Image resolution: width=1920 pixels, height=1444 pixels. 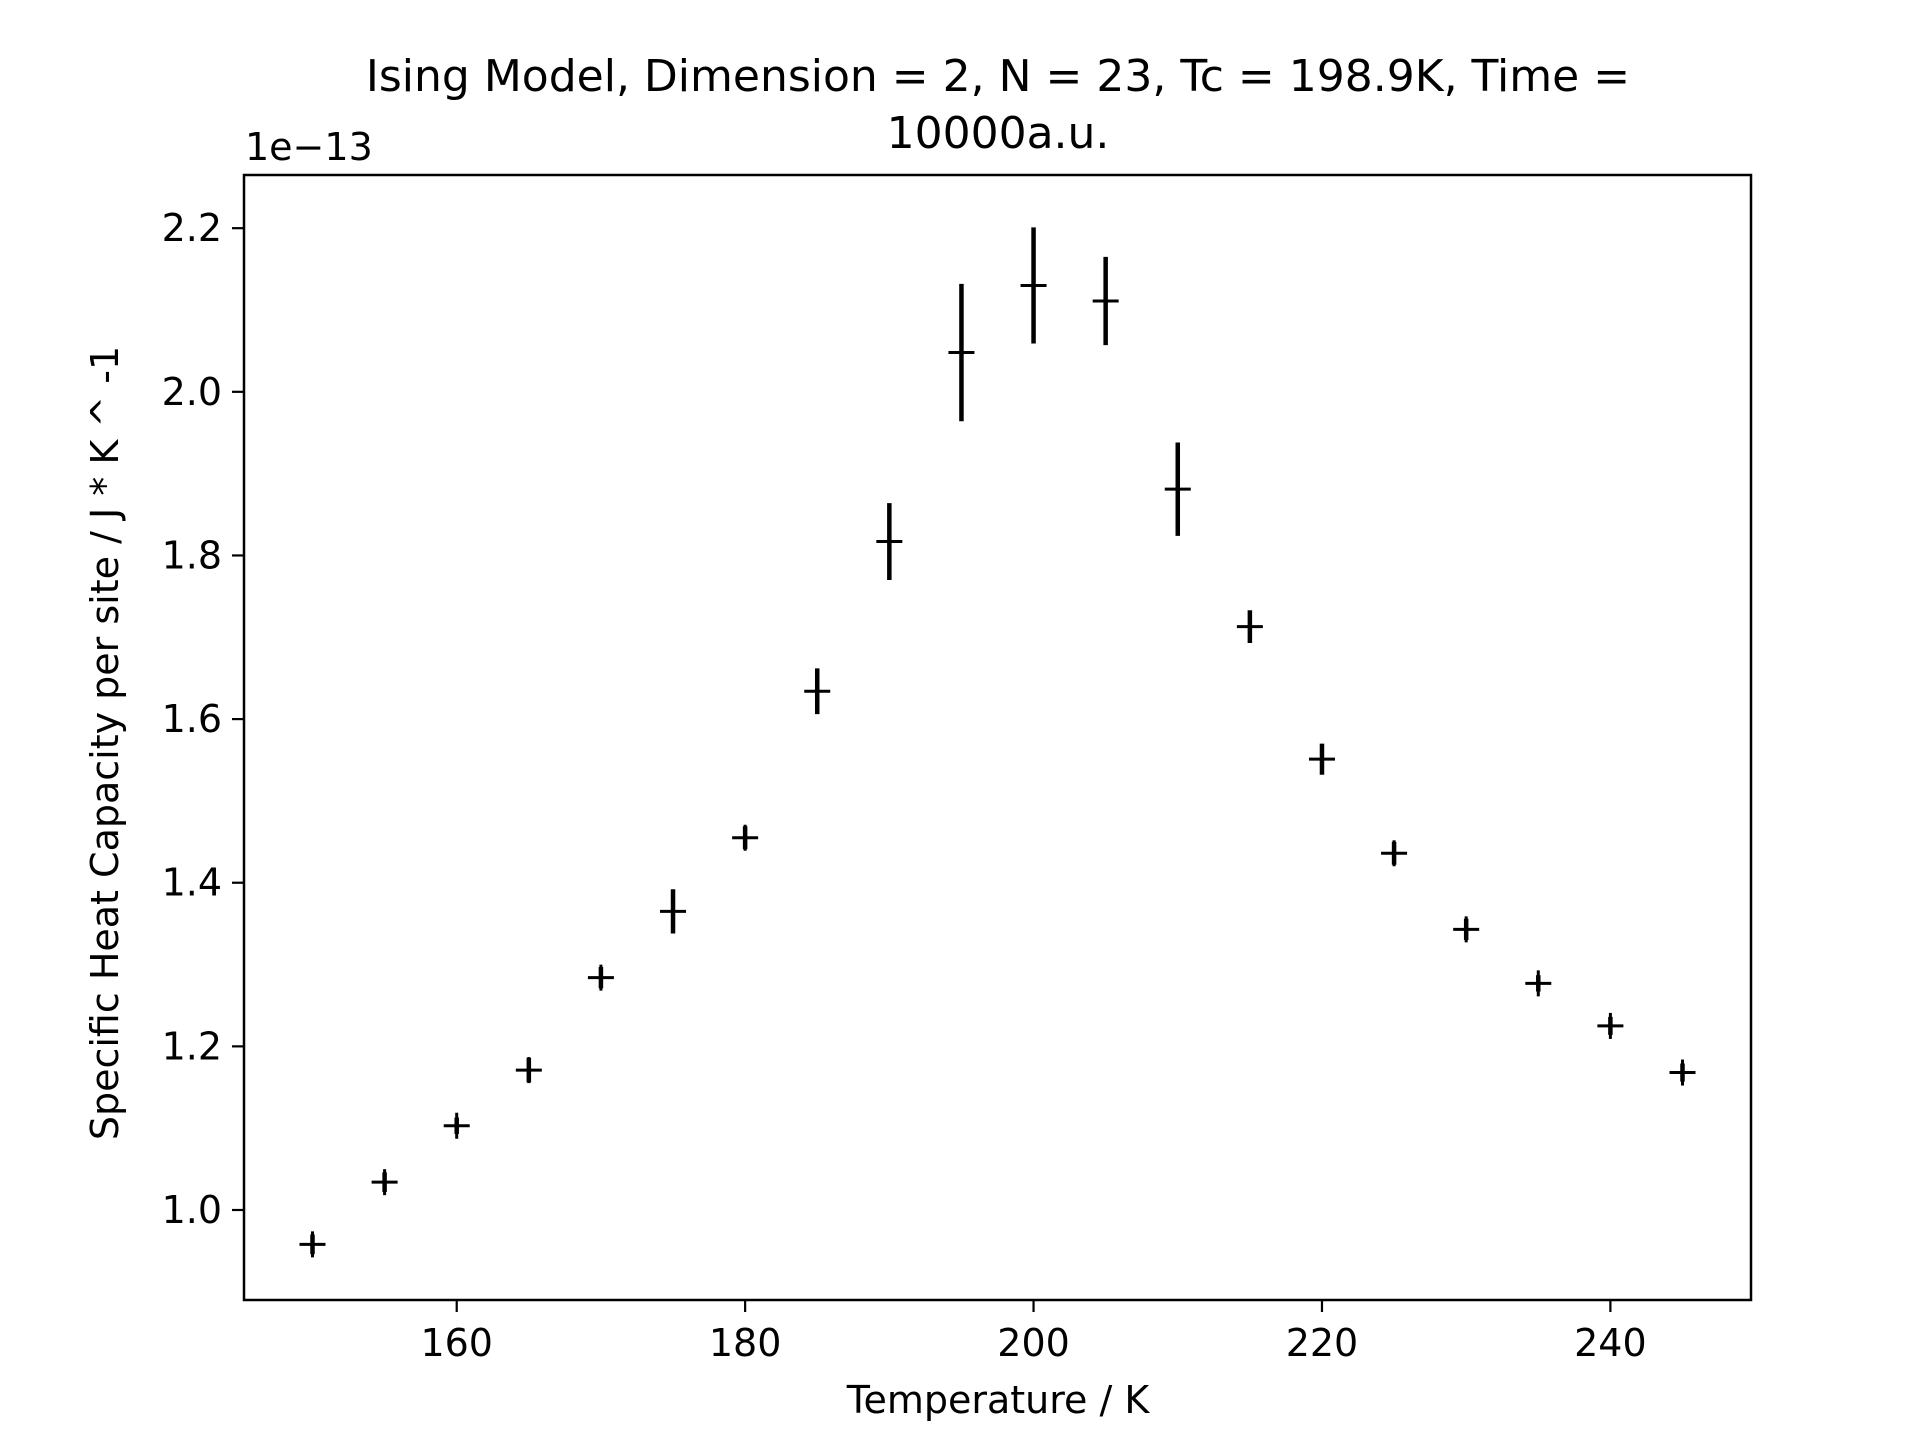 I want to click on x-axis-label: Temperature / K, so click(x=998, y=1400).